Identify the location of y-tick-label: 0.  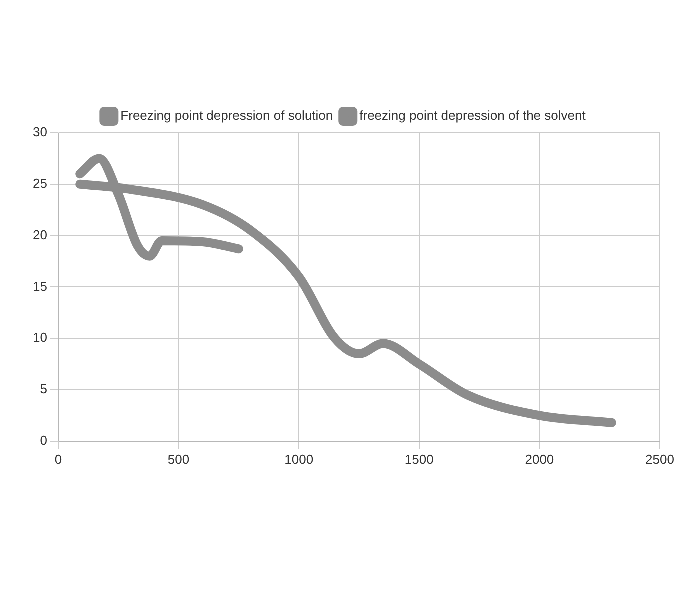
(44, 440).